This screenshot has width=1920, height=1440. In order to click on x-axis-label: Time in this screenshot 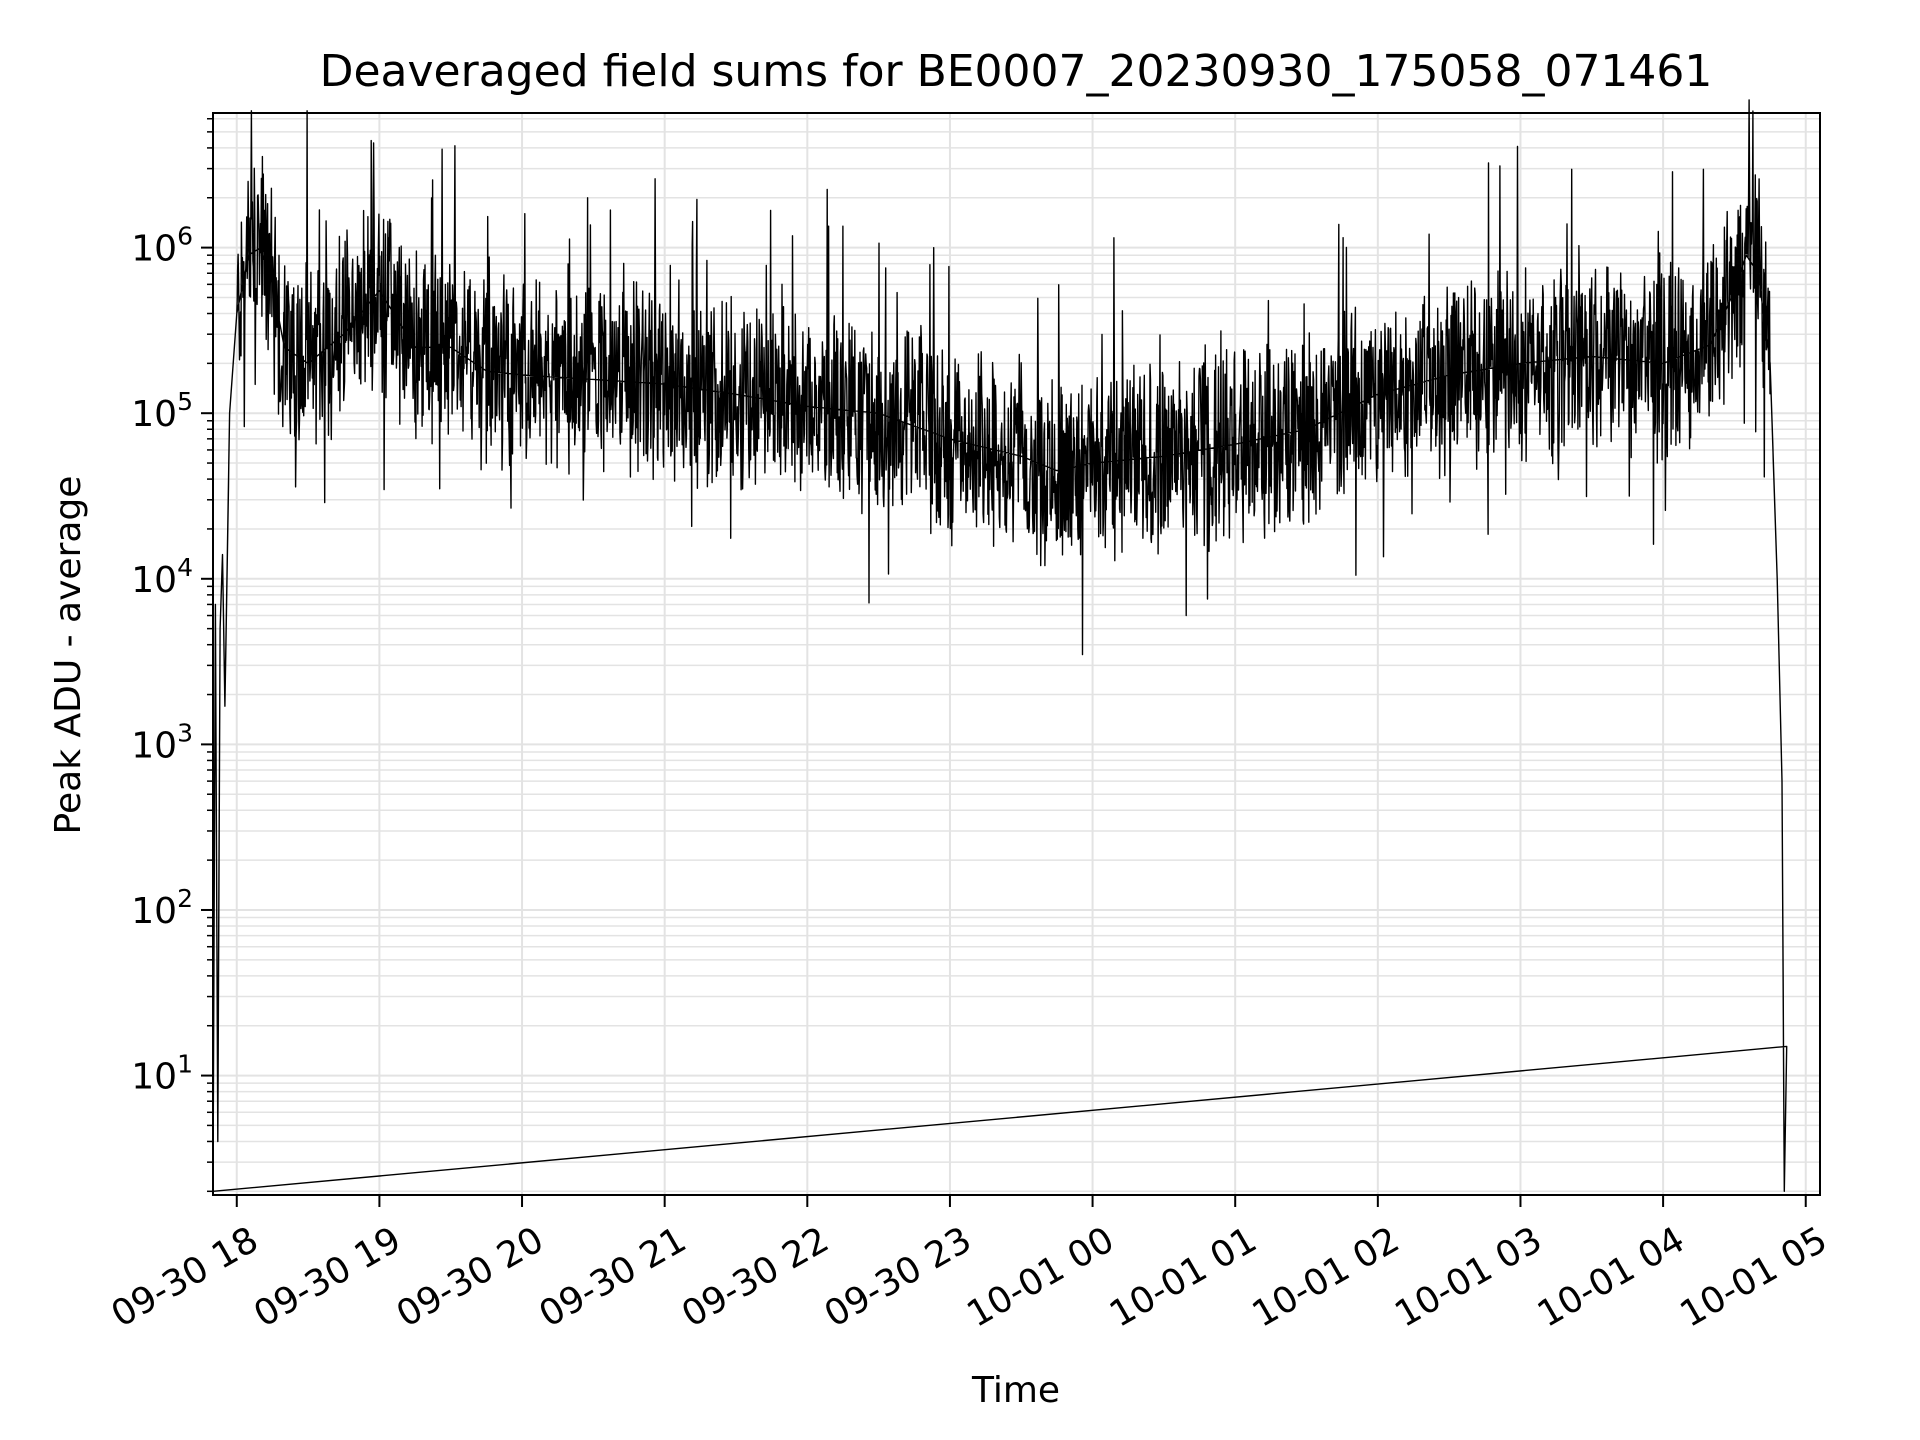, I will do `click(1015, 1390)`.